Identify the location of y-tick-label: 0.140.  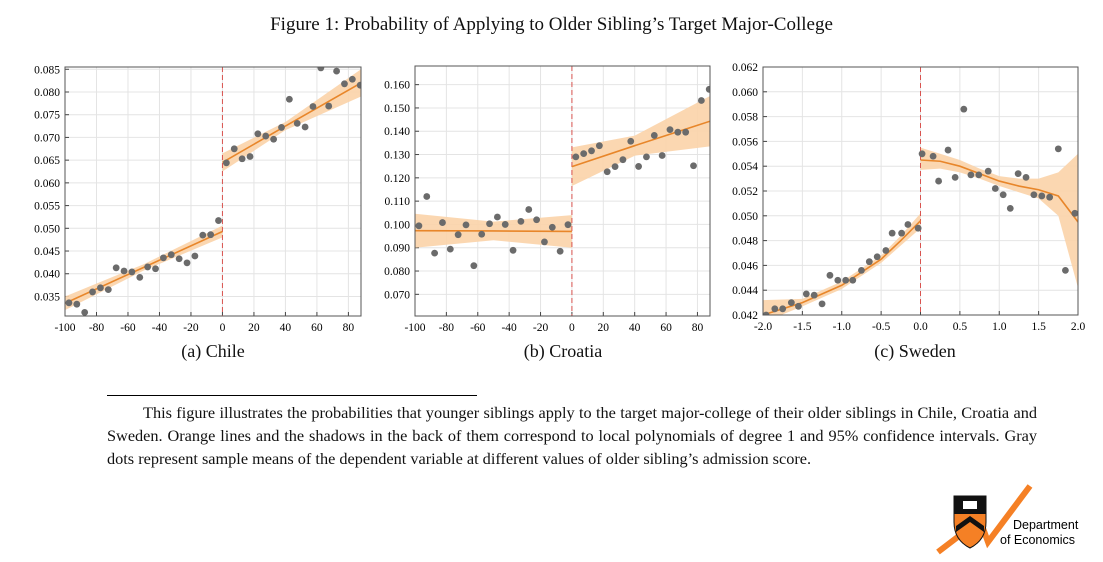
(397, 132).